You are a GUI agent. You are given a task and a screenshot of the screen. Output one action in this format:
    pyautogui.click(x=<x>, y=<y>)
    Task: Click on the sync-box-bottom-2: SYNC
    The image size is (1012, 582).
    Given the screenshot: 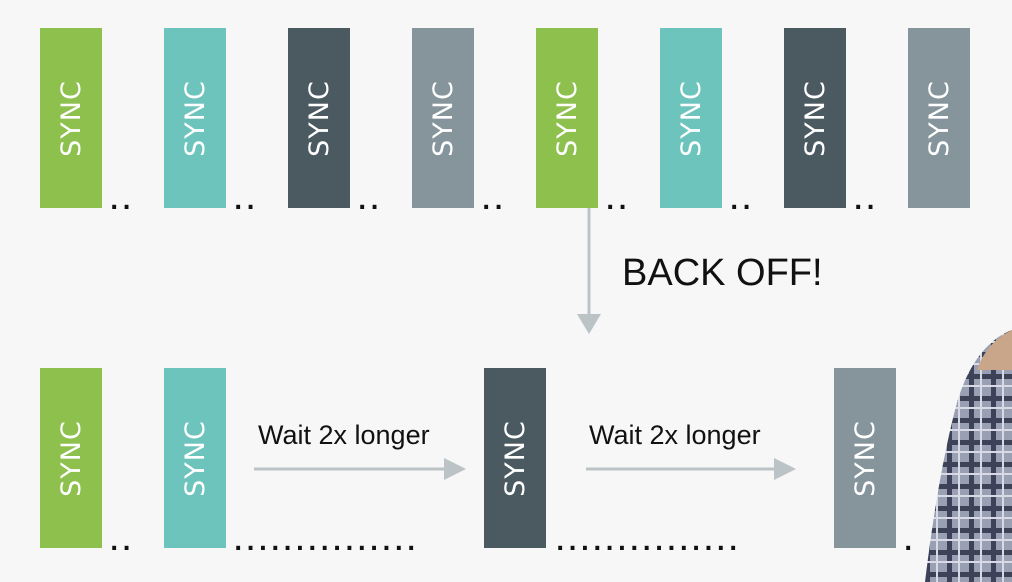 What is the action you would take?
    pyautogui.click(x=195, y=458)
    